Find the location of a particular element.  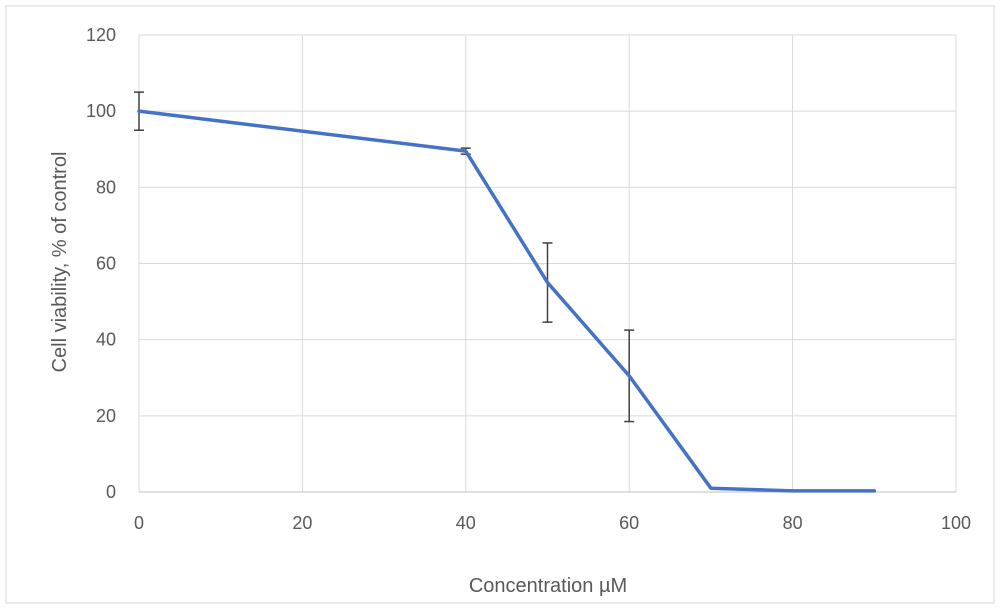

y-tick-label: 80 is located at coordinates (106, 187).